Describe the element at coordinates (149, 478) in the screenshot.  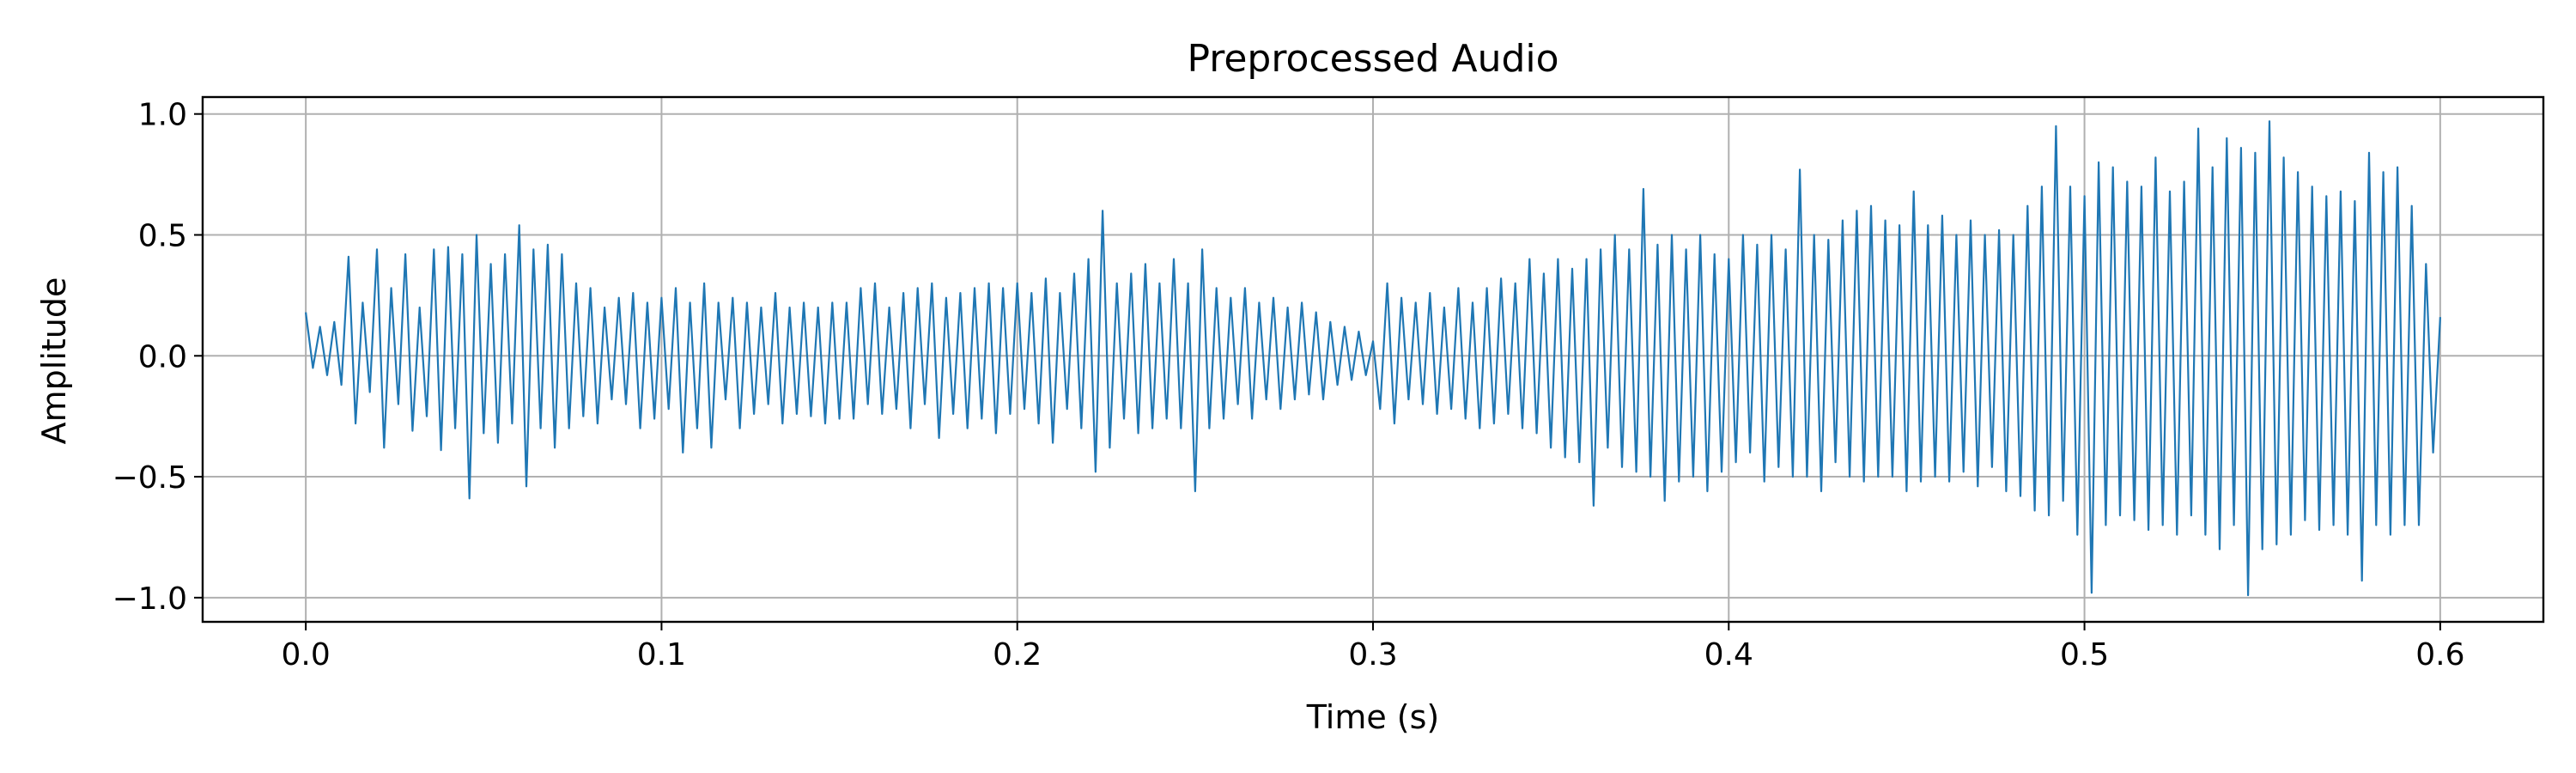
I see `y-tick-label: −0.5` at that location.